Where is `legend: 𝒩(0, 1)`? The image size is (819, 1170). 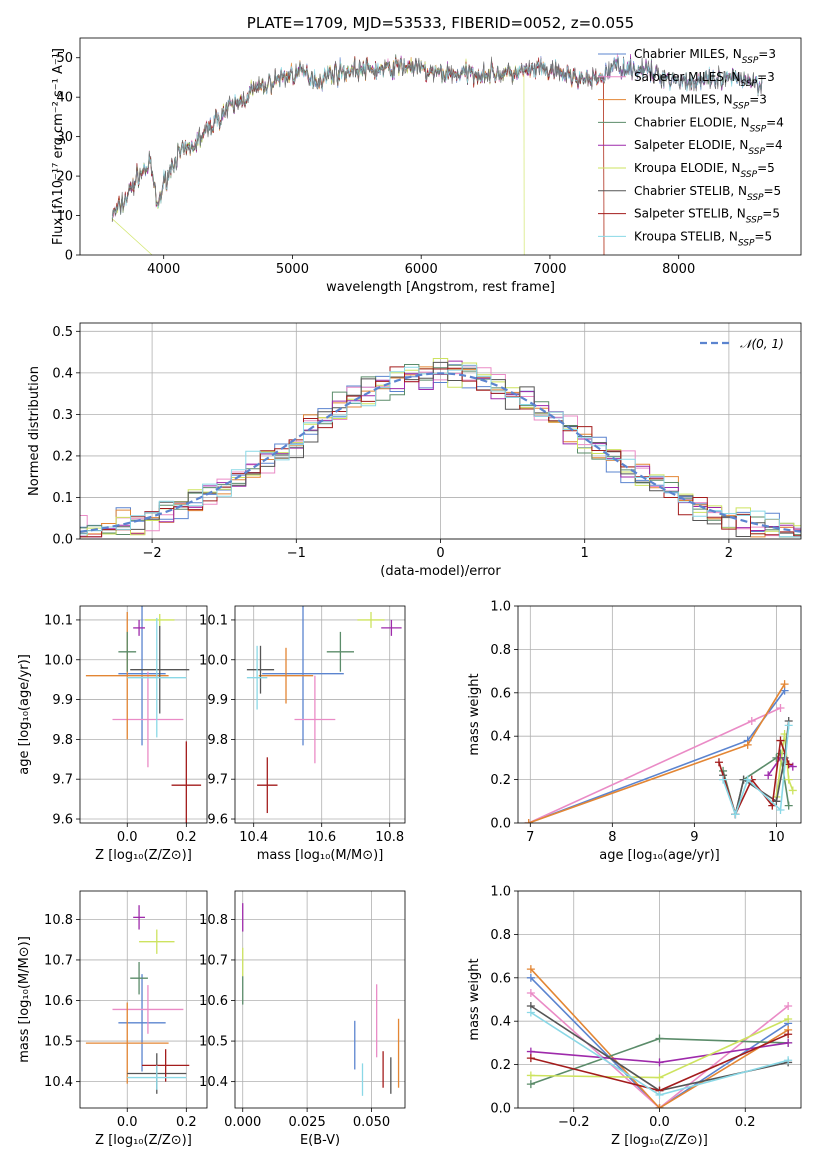
legend: 𝒩(0, 1) is located at coordinates (742, 344).